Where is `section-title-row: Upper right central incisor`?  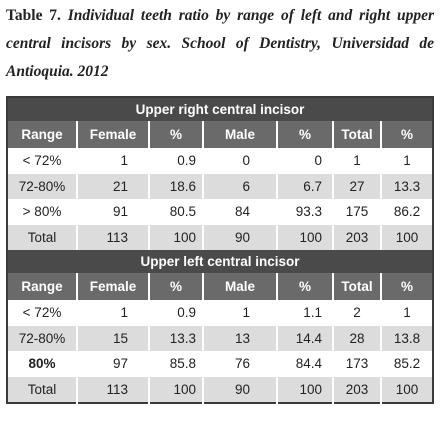
section-title-row: Upper right central incisor is located at coordinates (220, 109).